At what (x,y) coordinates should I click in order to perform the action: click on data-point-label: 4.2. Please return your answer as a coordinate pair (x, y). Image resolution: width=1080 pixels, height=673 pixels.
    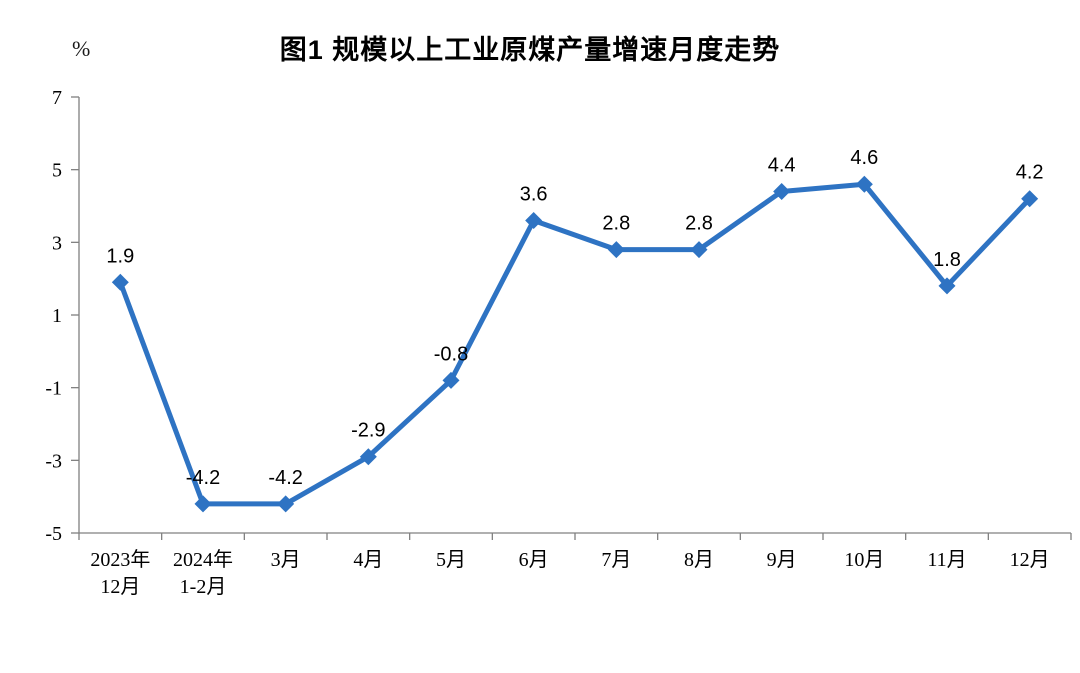
    Looking at the image, I should click on (1030, 173).